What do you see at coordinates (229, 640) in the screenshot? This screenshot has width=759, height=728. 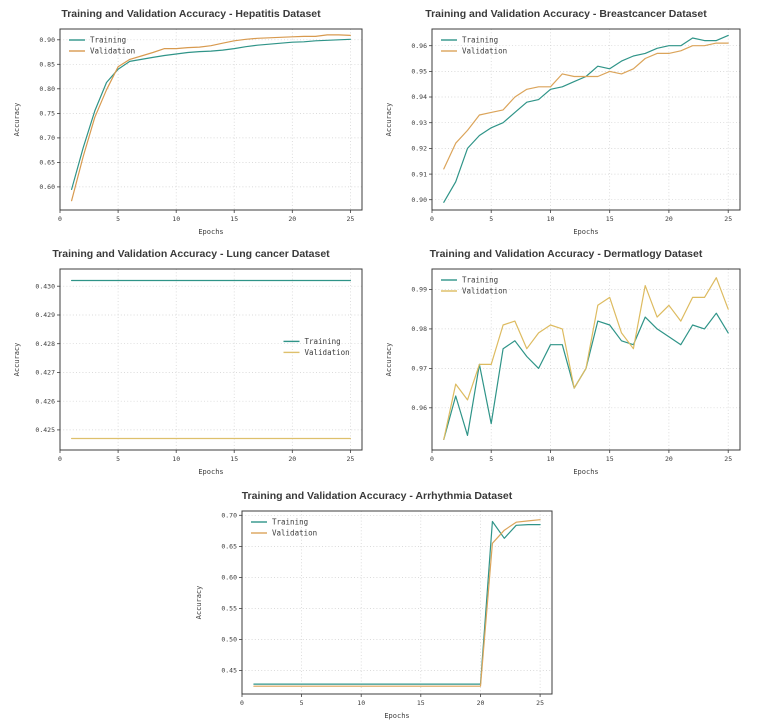 I see `svg-text: 0.50` at bounding box center [229, 640].